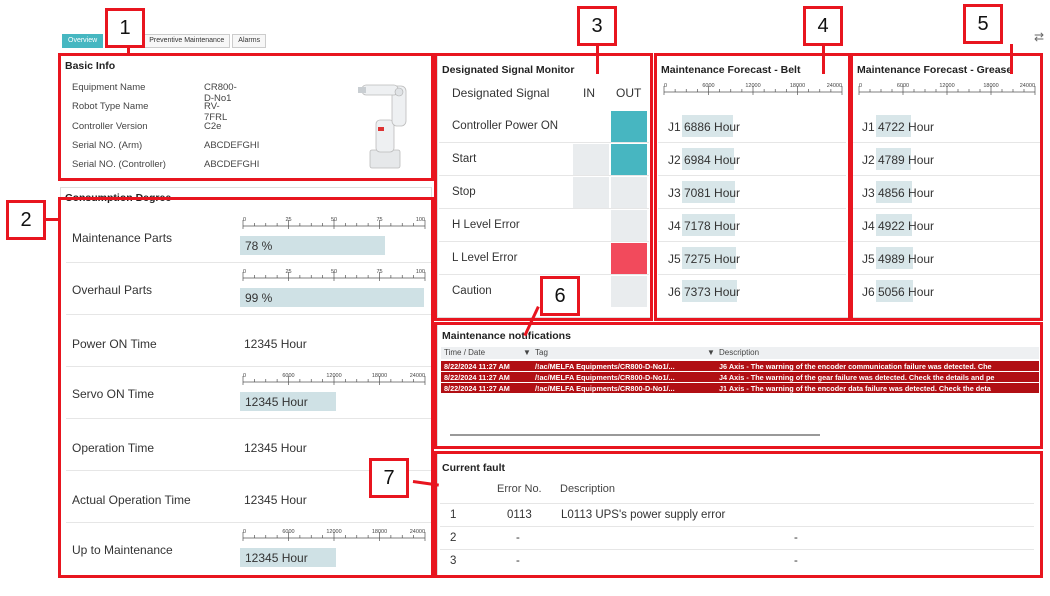 The image size is (1050, 596). I want to click on current-fault-panel: Current fault, so click(739, 514).